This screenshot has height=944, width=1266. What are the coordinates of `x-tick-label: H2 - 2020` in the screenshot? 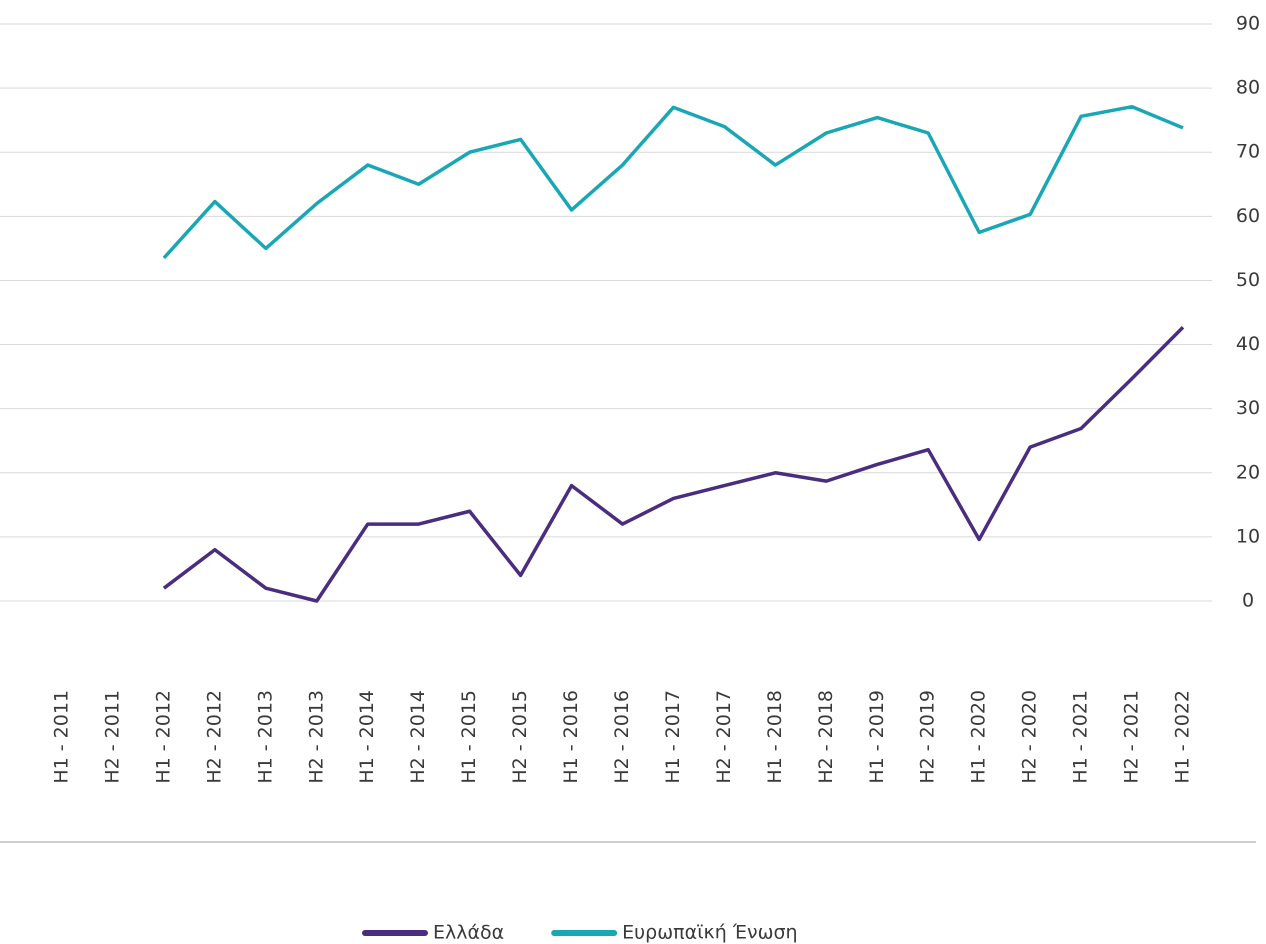 It's located at (1030, 737).